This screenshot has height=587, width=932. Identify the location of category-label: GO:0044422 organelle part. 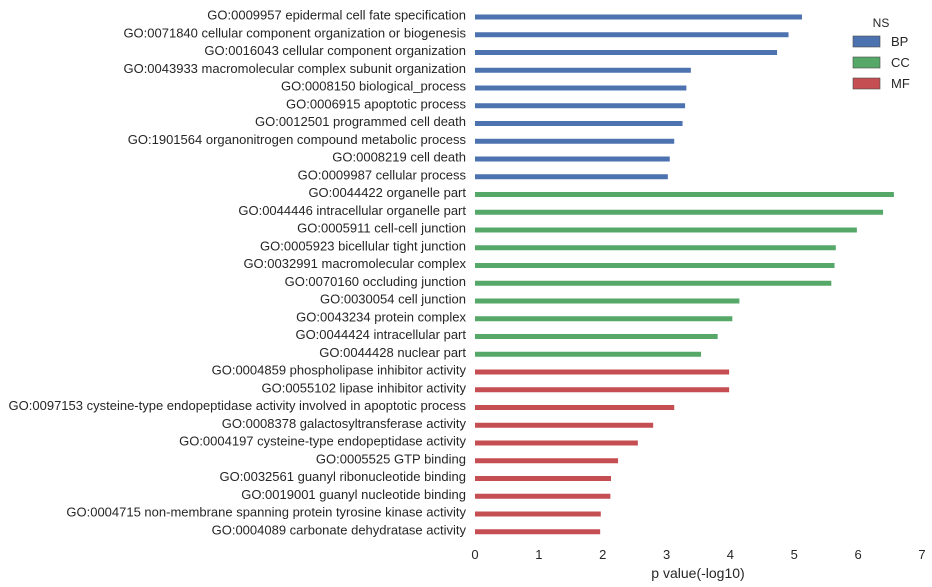
(387, 192).